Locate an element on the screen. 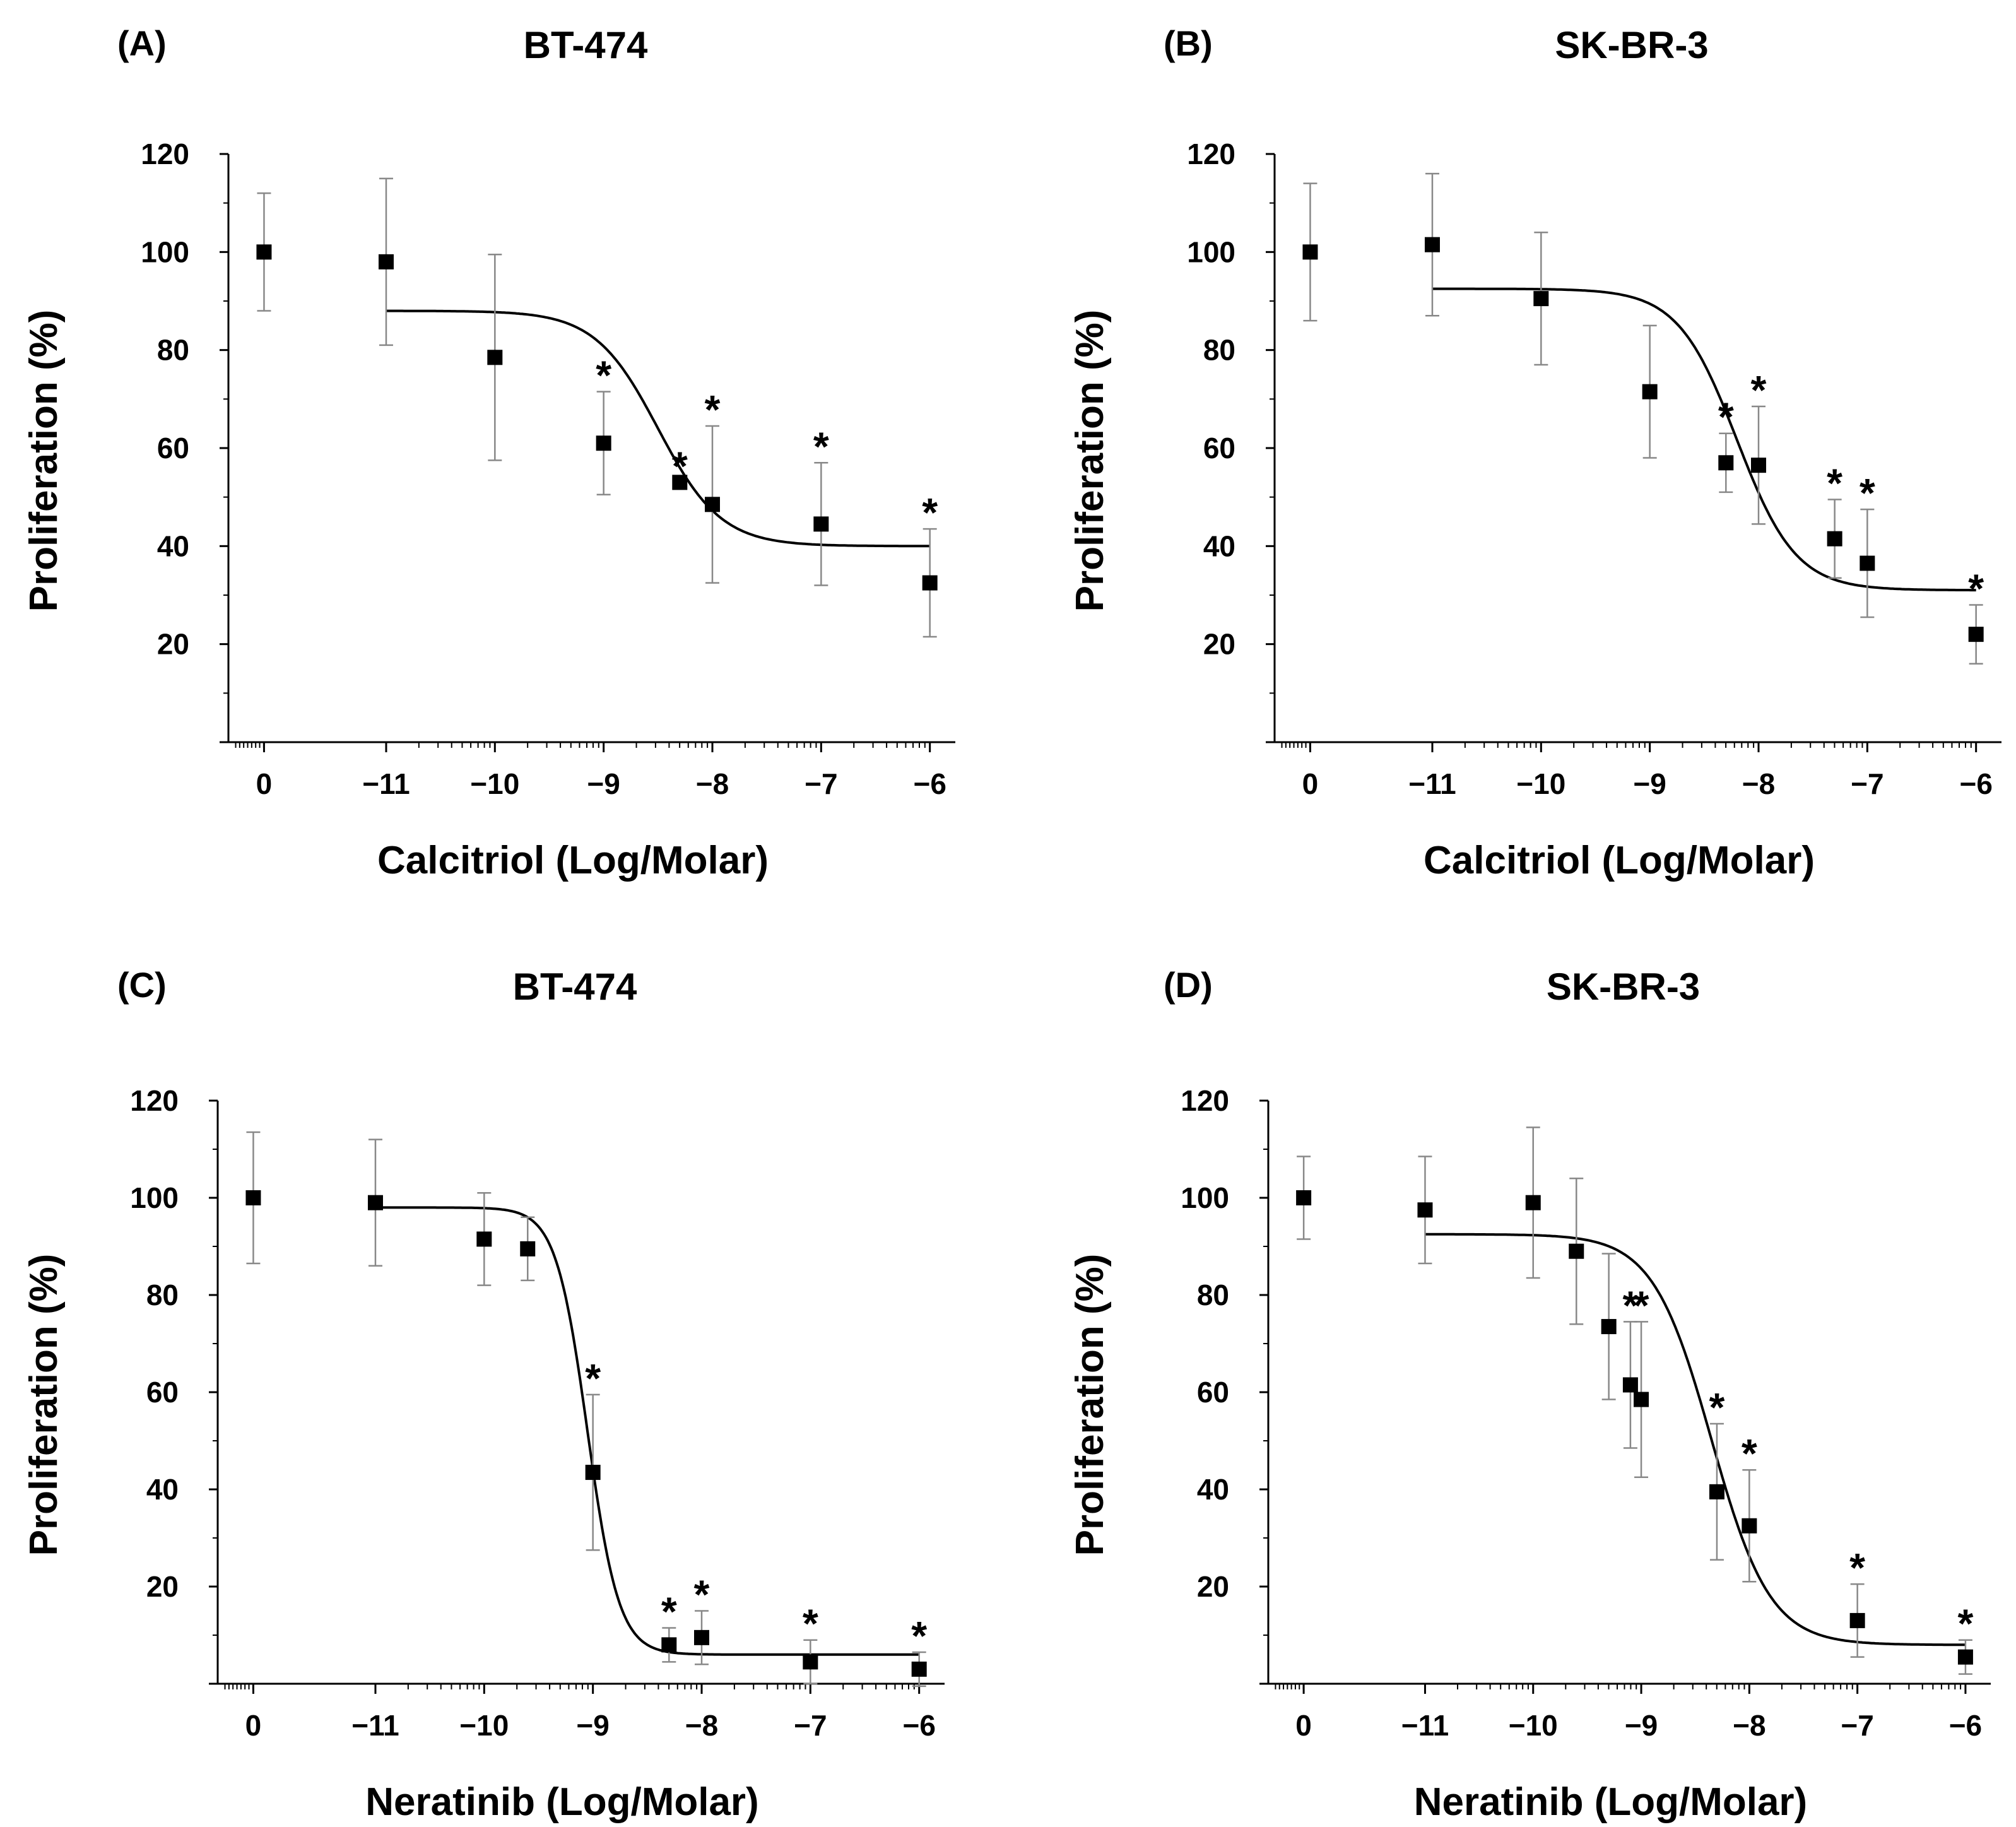 This screenshot has height=1827, width=2016. panel-letter: (A) is located at coordinates (142, 43).